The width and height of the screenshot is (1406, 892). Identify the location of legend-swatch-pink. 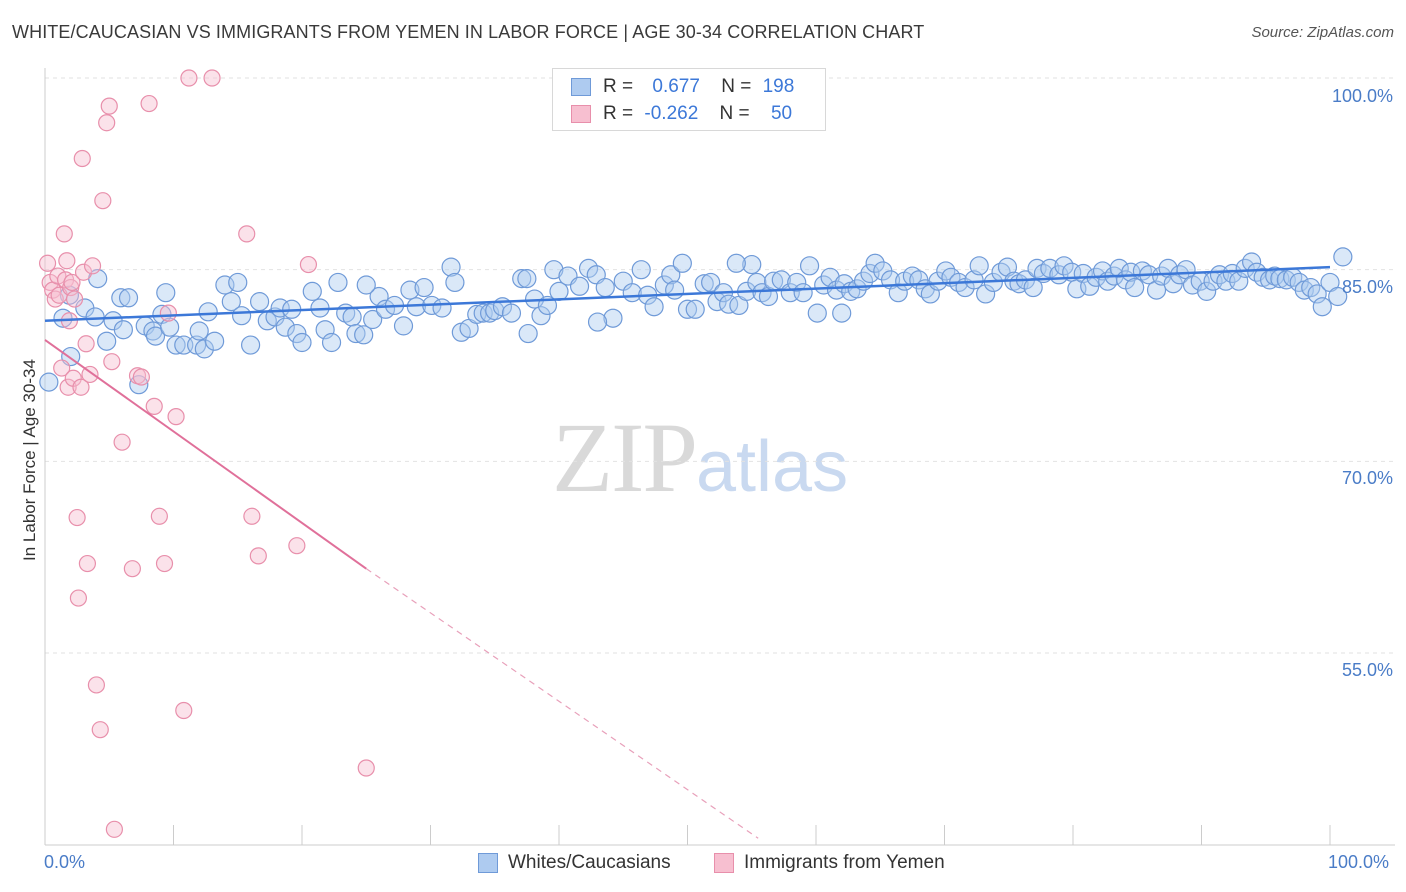
(581, 114).